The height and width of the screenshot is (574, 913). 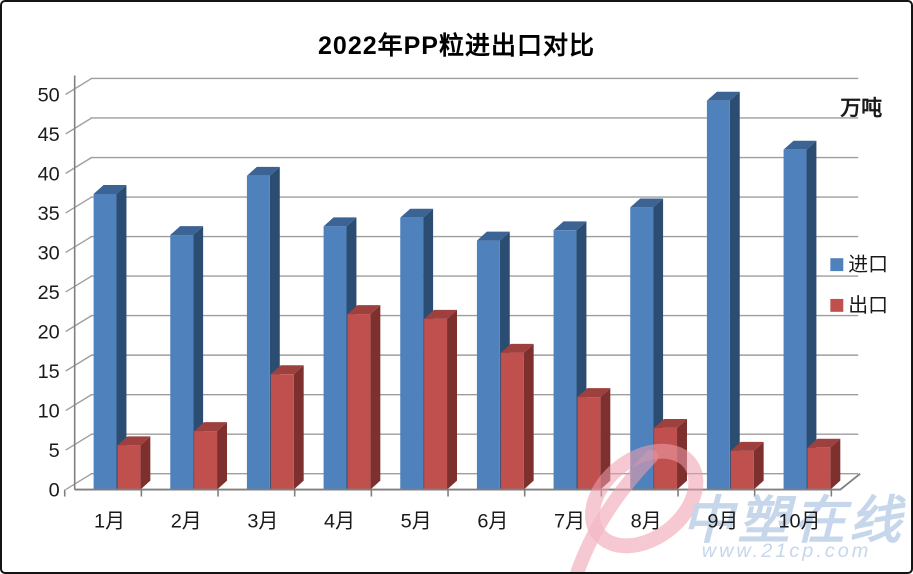 I want to click on bar-进口-2月, so click(x=187, y=358).